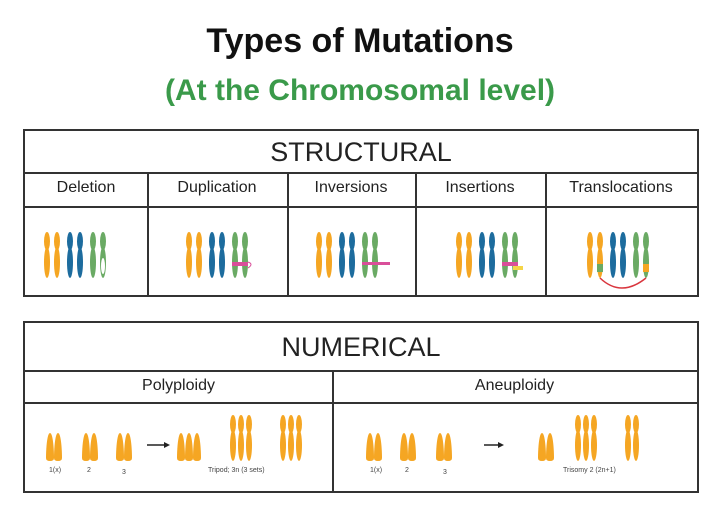 Image resolution: width=720 pixels, height=526 pixels. I want to click on structural-heading: STRUCTURAL, so click(361, 152).